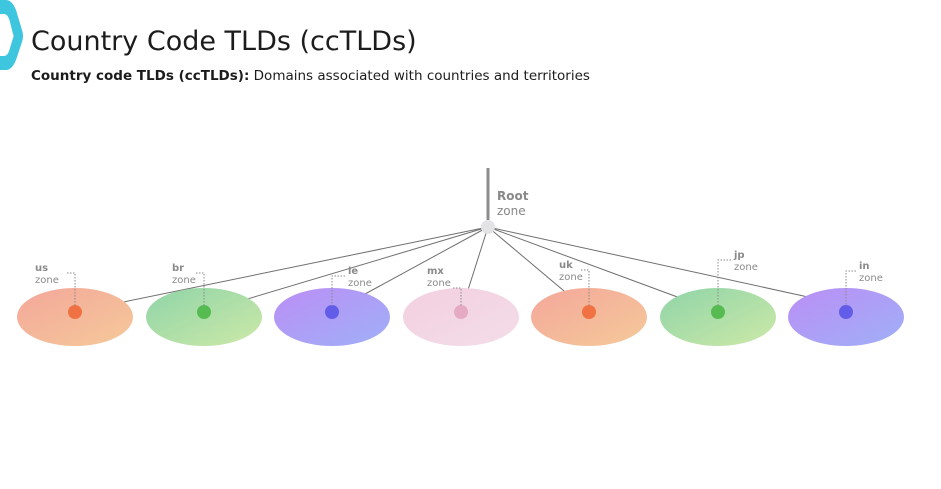  Describe the element at coordinates (353, 271) in the screenshot. I see `zone-name-label: ie` at that location.